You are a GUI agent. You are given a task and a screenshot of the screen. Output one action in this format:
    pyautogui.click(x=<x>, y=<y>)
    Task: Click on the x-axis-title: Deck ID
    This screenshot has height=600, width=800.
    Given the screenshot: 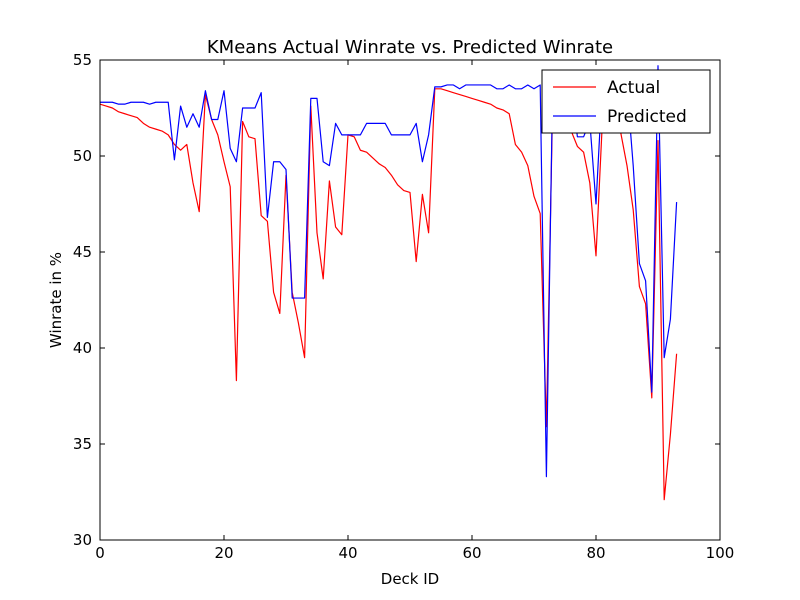 What is the action you would take?
    pyautogui.click(x=410, y=579)
    